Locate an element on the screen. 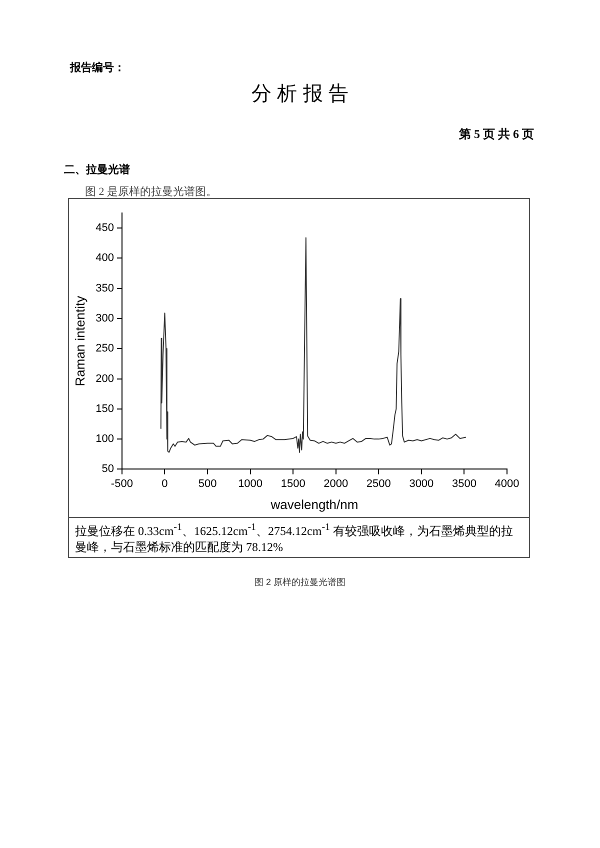 The height and width of the screenshot is (848, 600). x-tick-label: 3000 is located at coordinates (421, 484).